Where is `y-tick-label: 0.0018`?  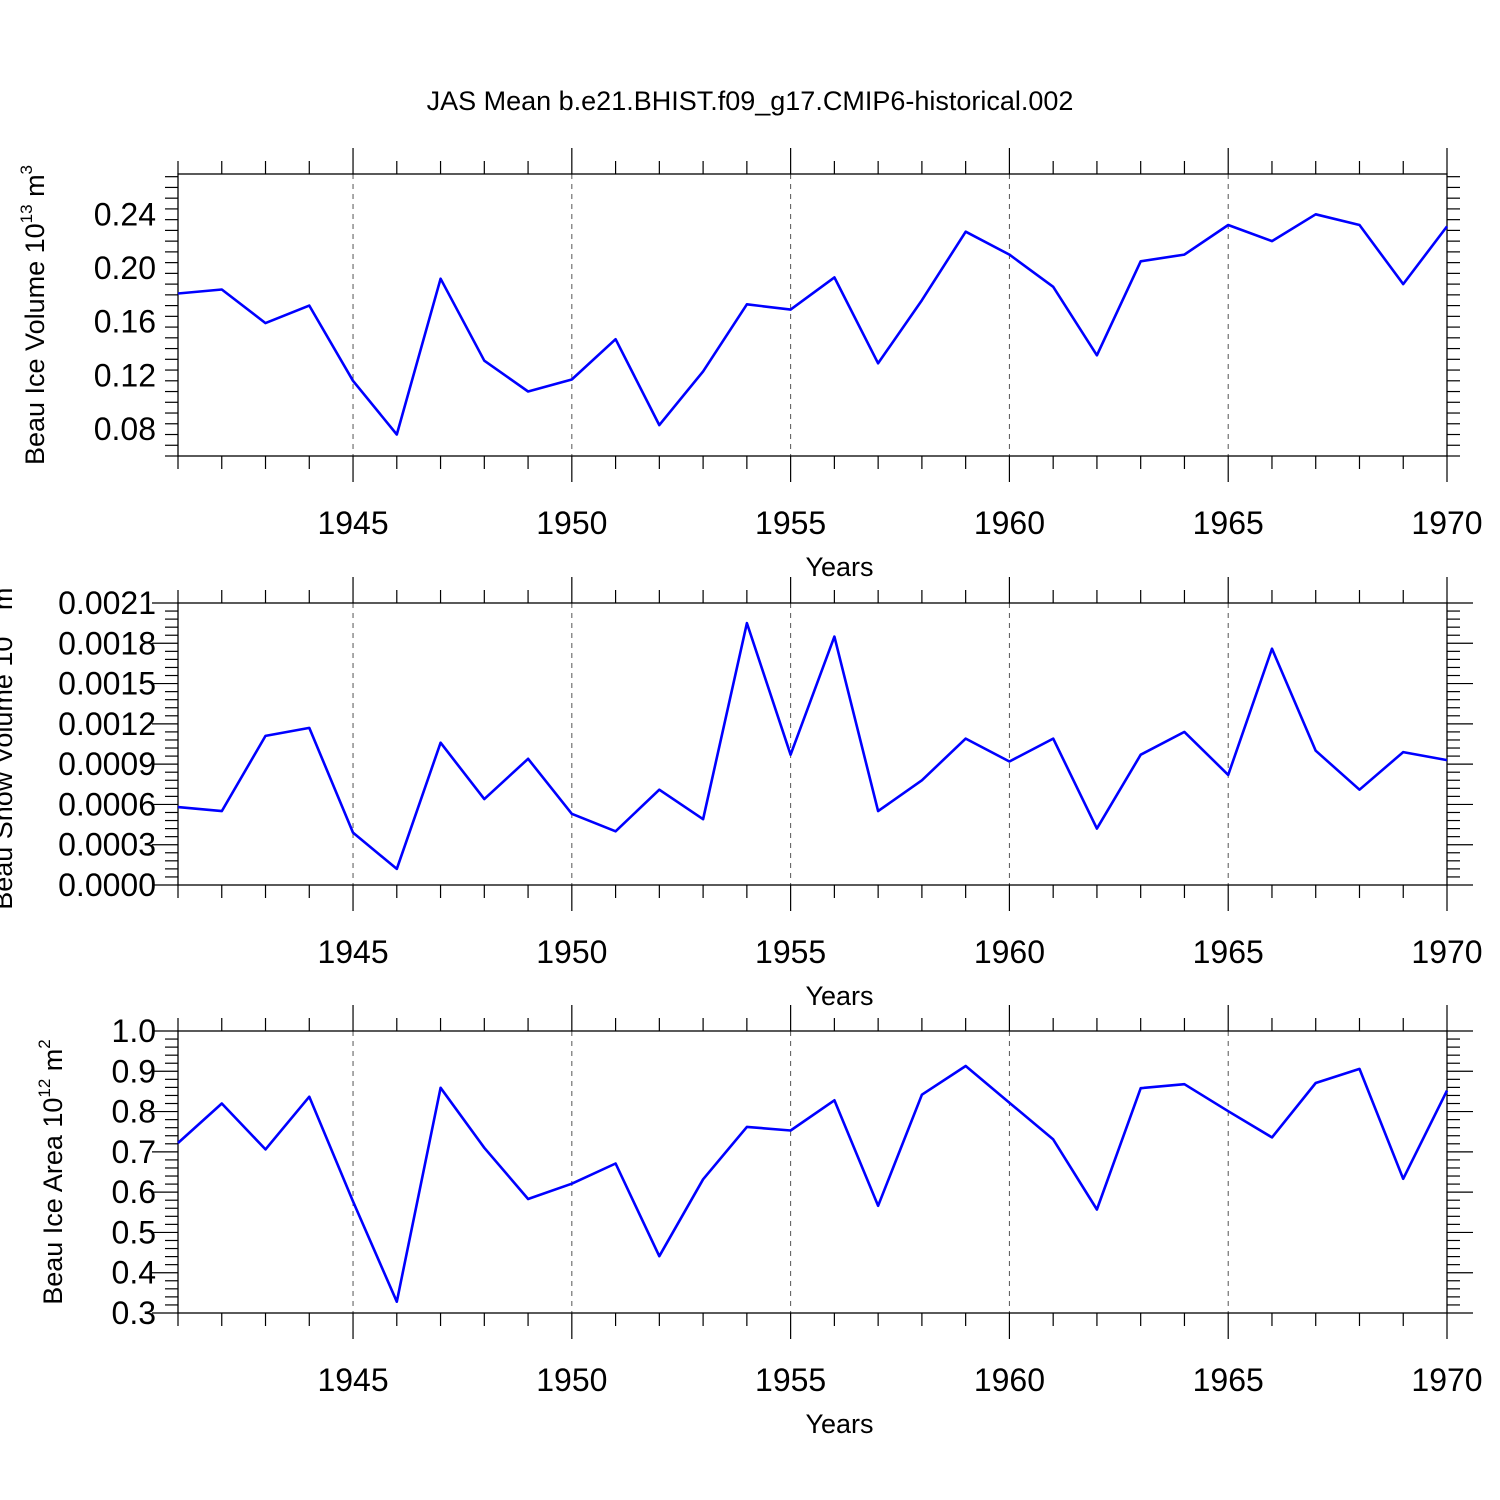 y-tick-label: 0.0018 is located at coordinates (107, 643).